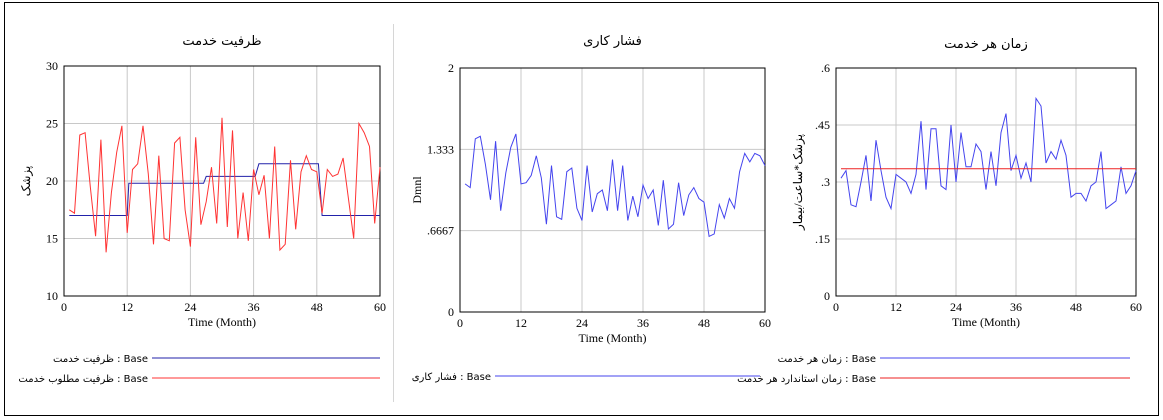 The image size is (1163, 420). I want to click on legend-label: ظرفیت خدمت : Base, so click(100, 359).